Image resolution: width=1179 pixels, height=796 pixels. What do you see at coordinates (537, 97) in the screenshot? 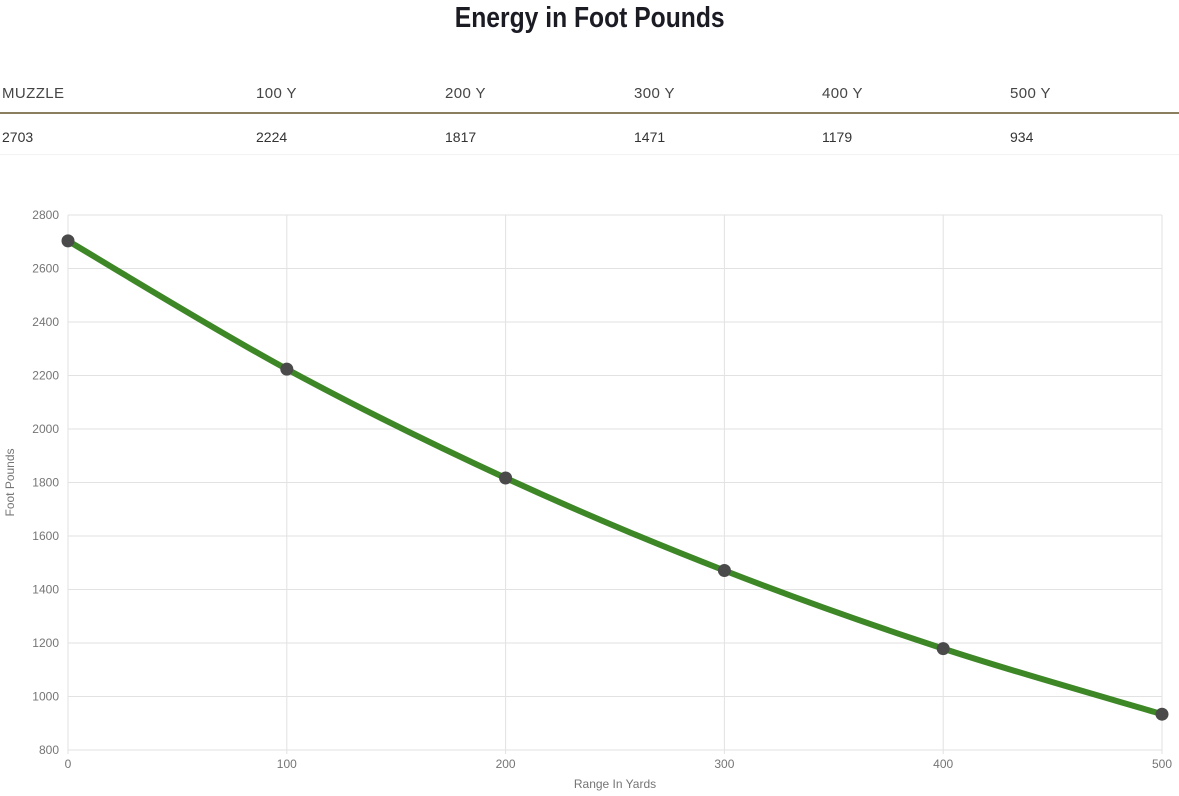
I see `column-header-200y: 200 Y` at bounding box center [537, 97].